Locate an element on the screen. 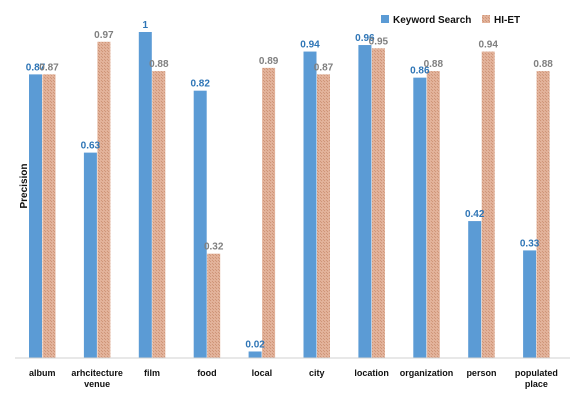 The image size is (583, 402). hi-et-legend-swatch is located at coordinates (486, 19).